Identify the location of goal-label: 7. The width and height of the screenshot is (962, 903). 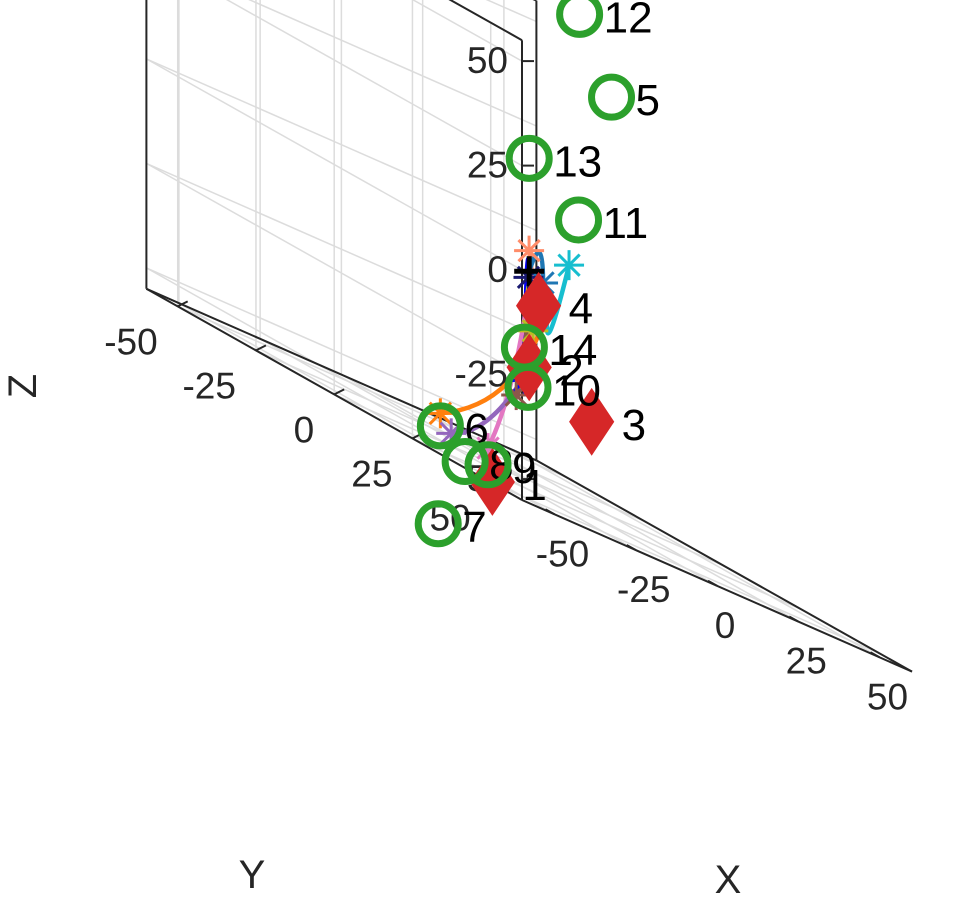
(474, 527).